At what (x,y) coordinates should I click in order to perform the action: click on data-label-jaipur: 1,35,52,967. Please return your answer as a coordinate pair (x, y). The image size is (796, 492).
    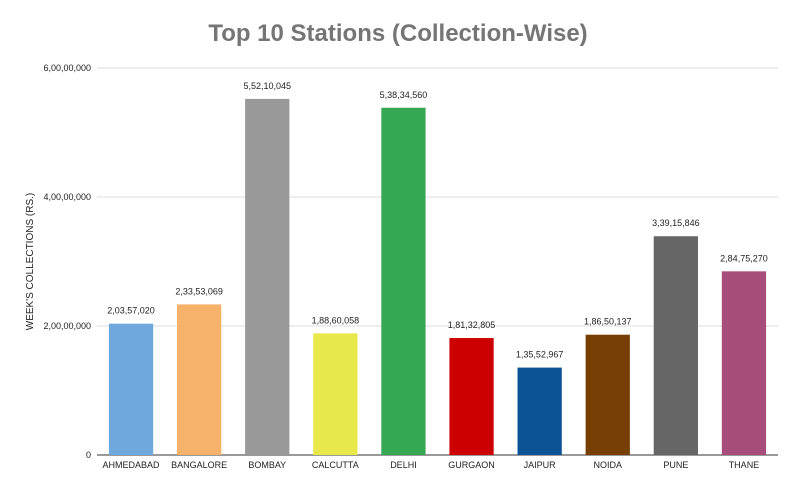
    Looking at the image, I should click on (540, 355).